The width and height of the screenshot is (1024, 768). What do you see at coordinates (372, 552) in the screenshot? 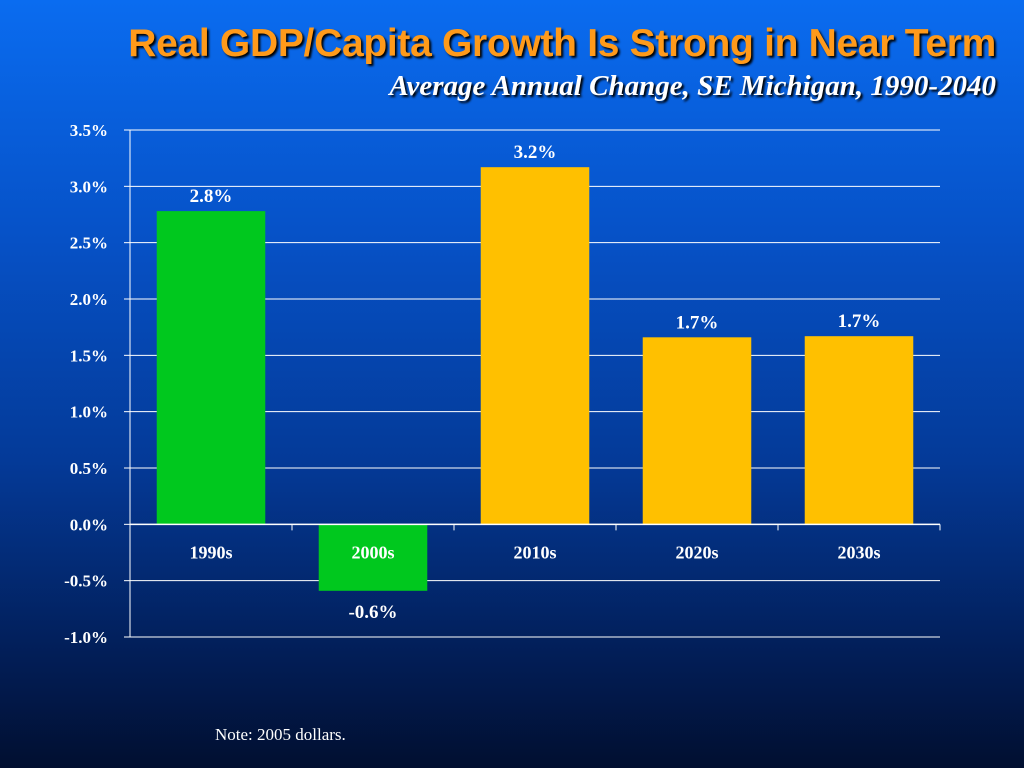
I see `x-tick-label: 2000s` at bounding box center [372, 552].